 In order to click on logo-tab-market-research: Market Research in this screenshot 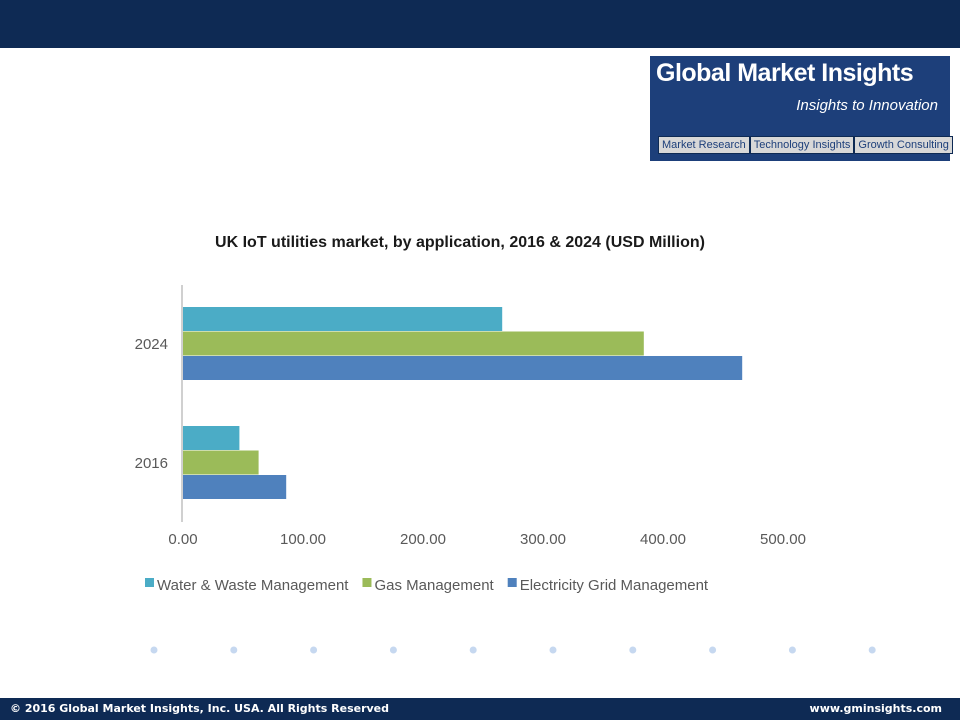, I will do `click(704, 145)`.